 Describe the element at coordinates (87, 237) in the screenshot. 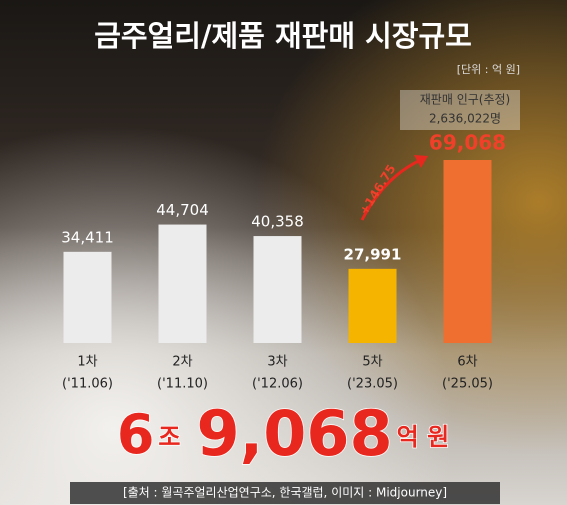

I see `value-label: 34,411` at that location.